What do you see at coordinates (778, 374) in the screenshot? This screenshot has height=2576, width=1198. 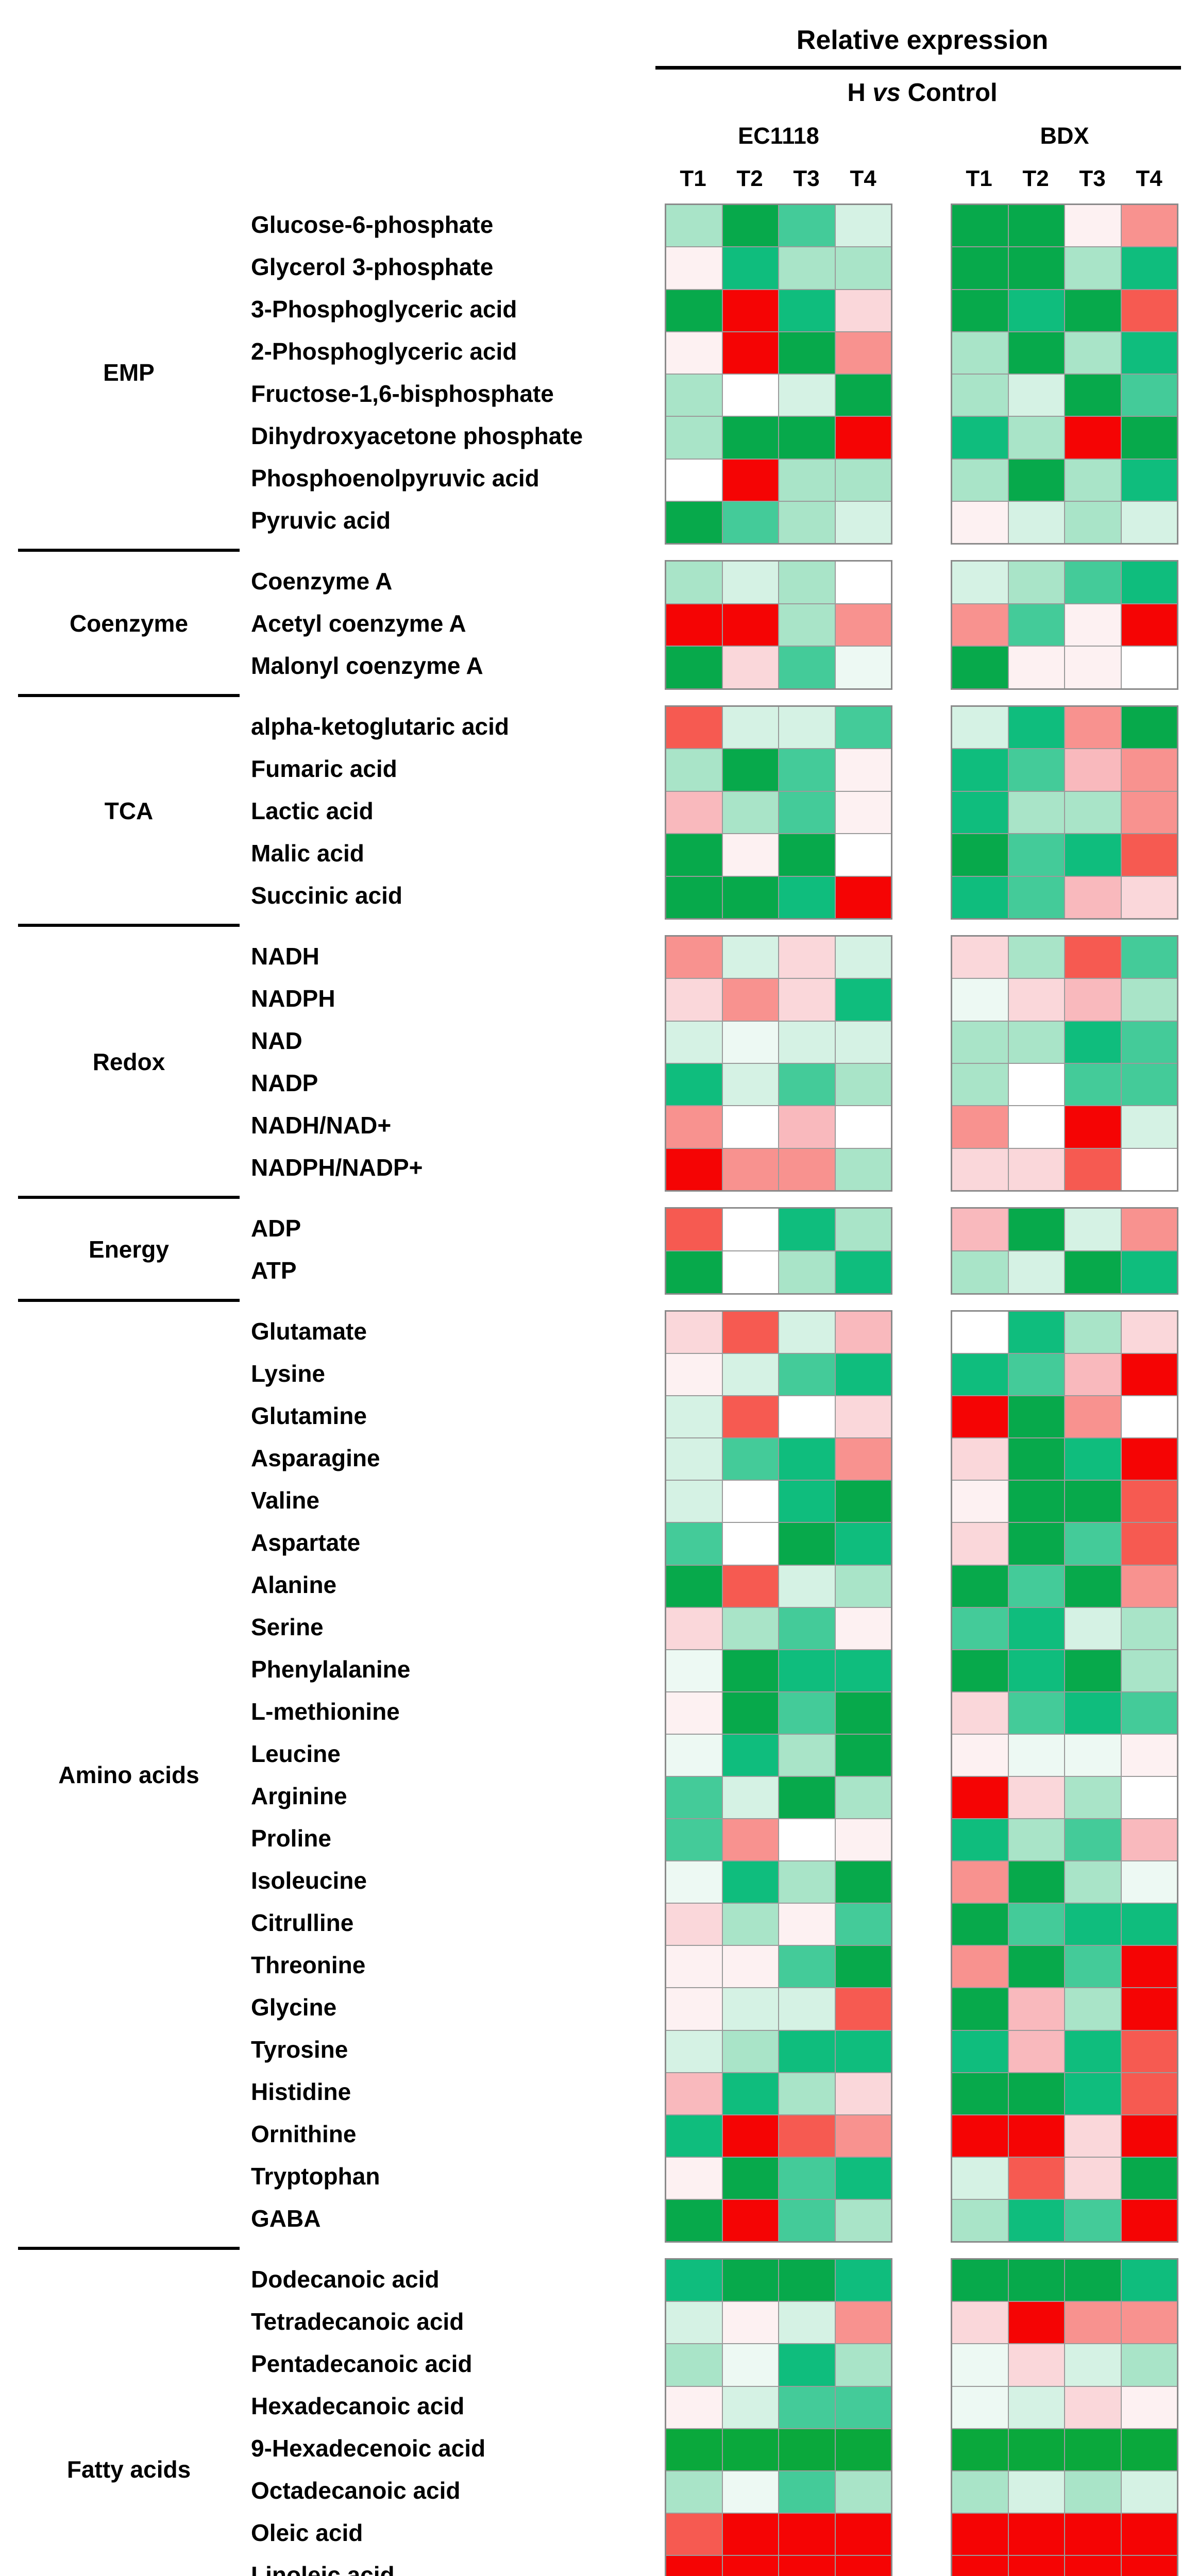 I see `heatmap-block-EC1118-emp` at bounding box center [778, 374].